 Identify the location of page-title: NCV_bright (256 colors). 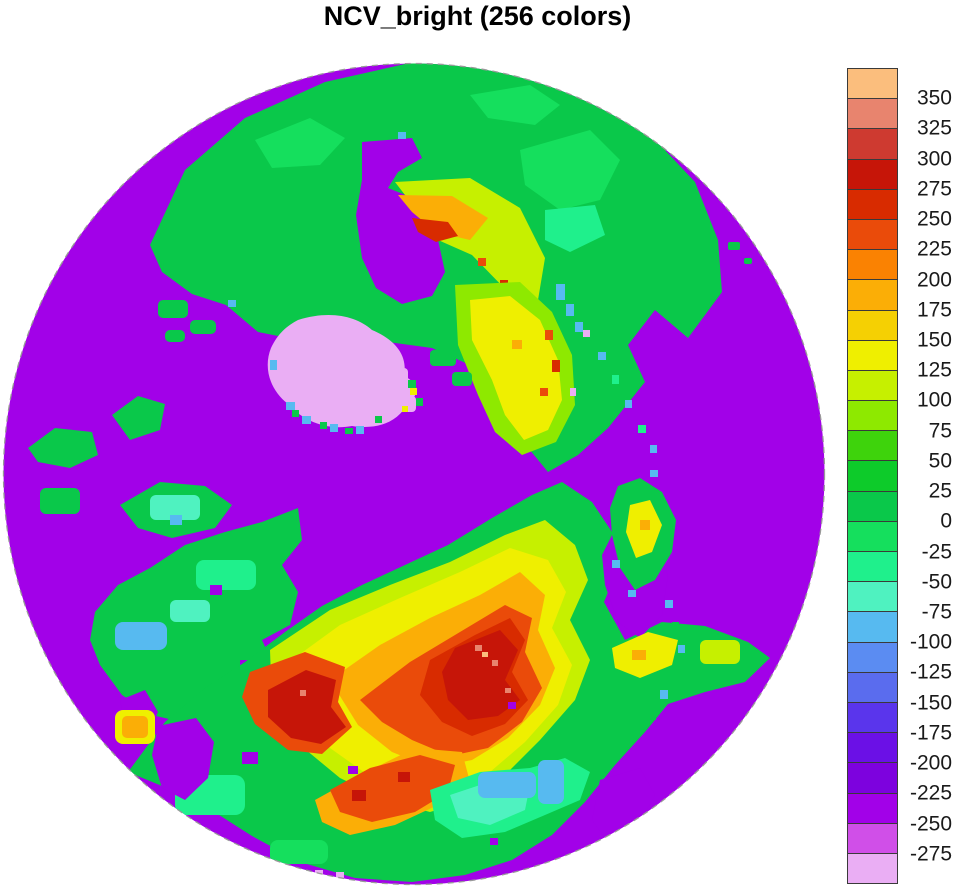
(477, 16).